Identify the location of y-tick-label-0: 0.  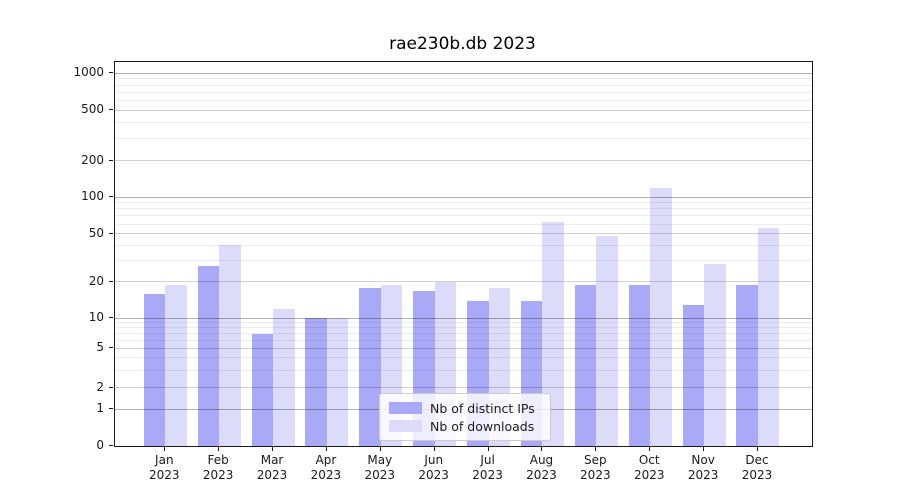
(100, 445).